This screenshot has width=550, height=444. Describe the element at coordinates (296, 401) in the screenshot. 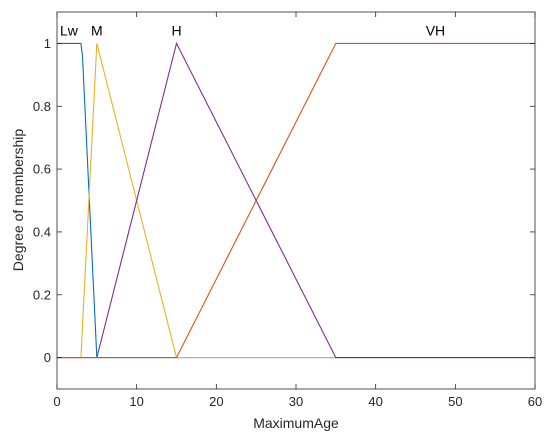

I see `x-tick-label: 30` at that location.